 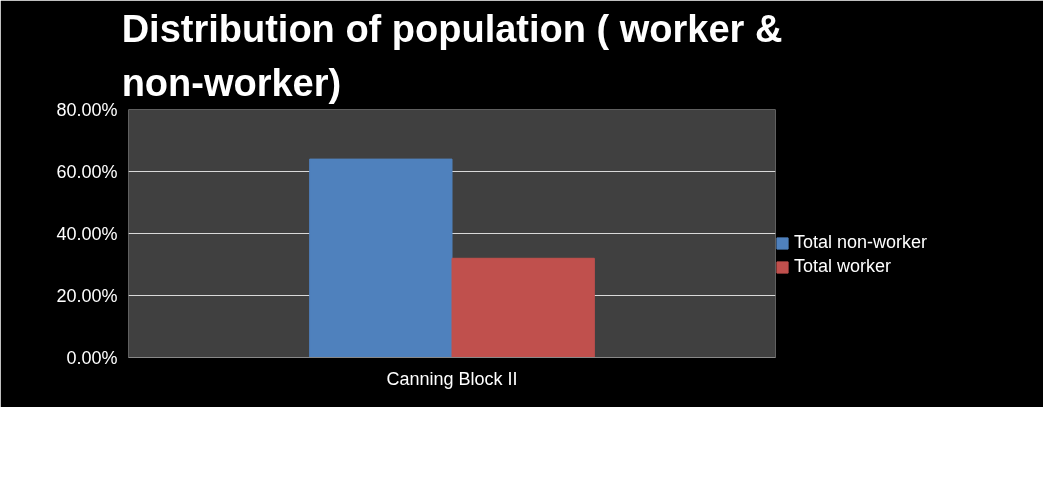 I want to click on legend-label: Total non-worker, so click(x=861, y=242).